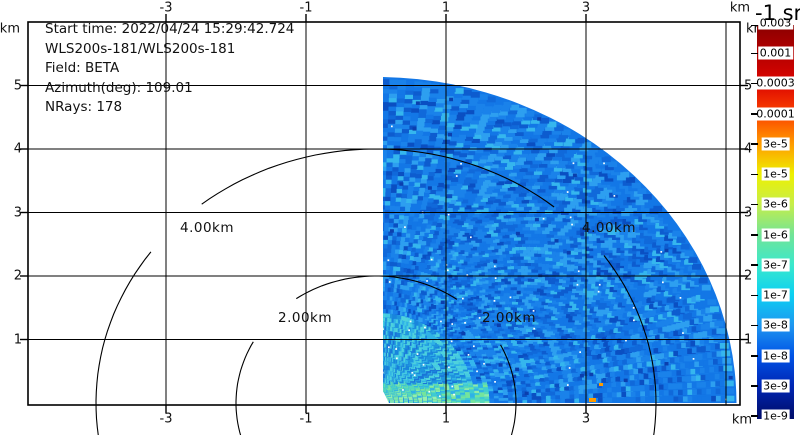  What do you see at coordinates (748, 149) in the screenshot?
I see `y-tick-right: 4` at bounding box center [748, 149].